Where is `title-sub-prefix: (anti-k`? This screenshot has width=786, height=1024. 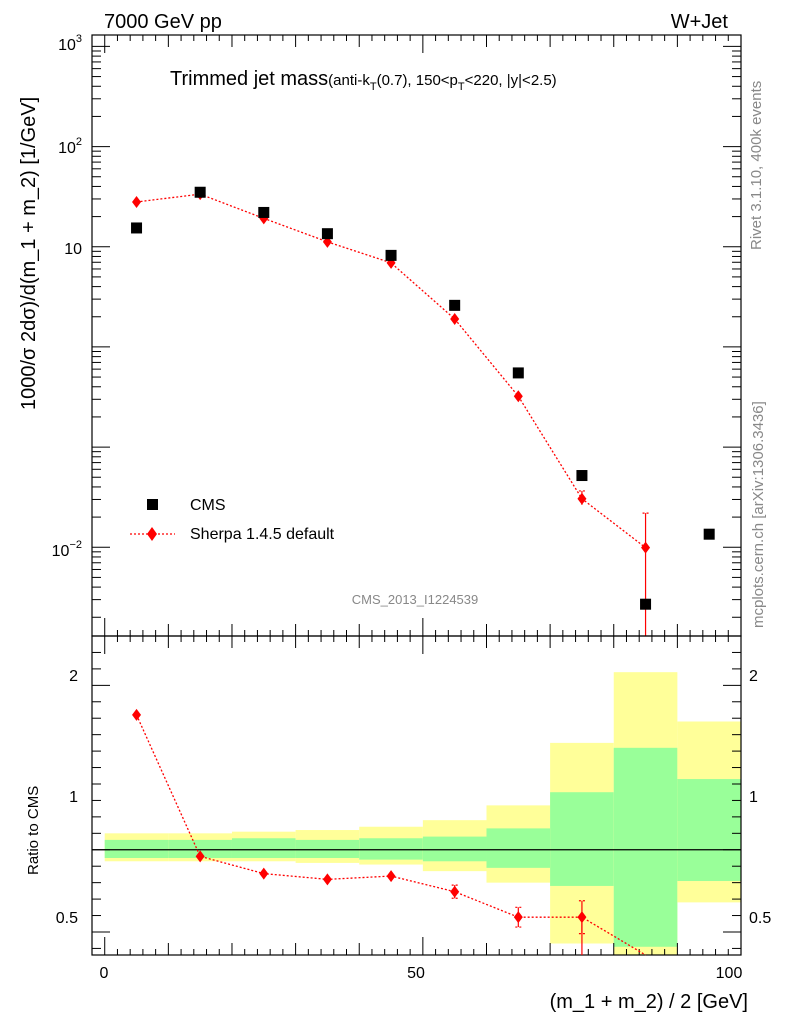 title-sub-prefix: (anti-k is located at coordinates (349, 80).